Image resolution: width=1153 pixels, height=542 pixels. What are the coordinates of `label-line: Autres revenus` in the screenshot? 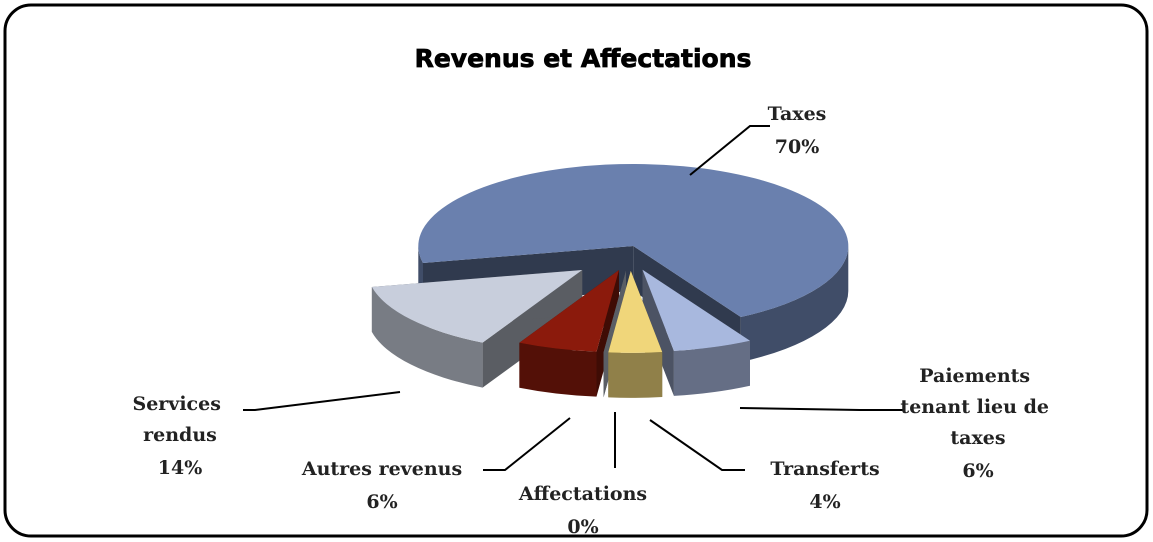 It's located at (381, 469).